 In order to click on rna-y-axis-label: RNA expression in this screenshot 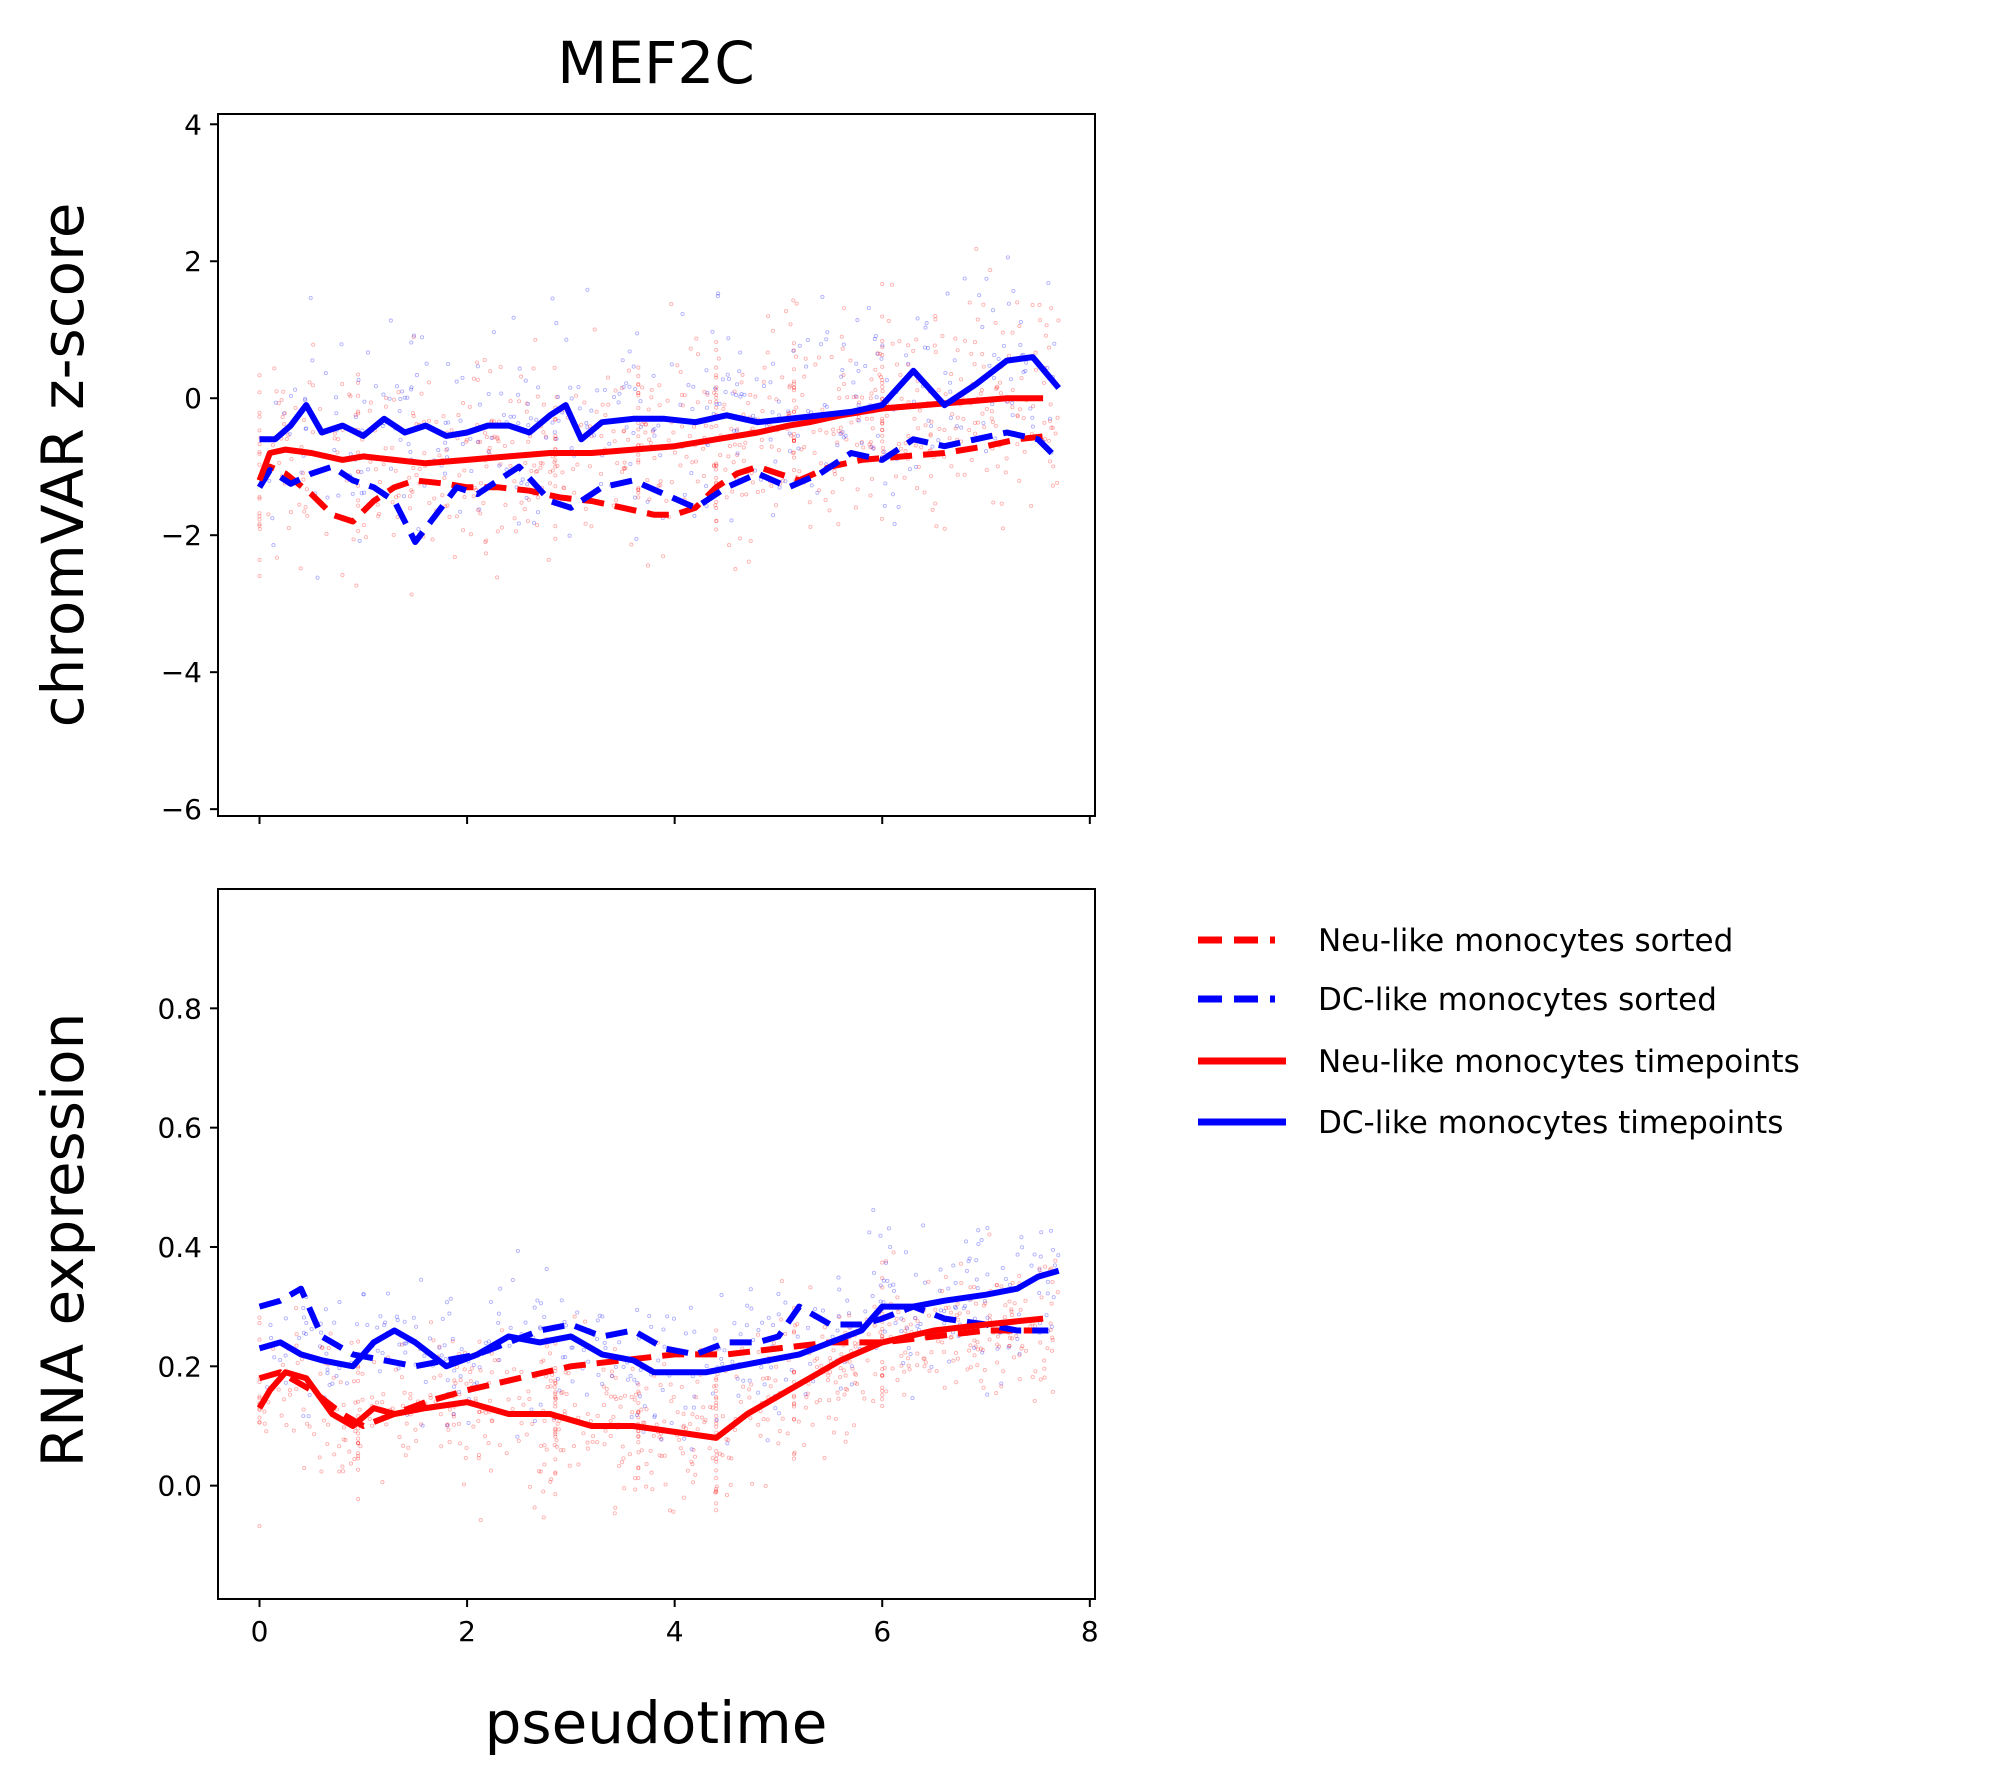, I will do `click(63, 1240)`.